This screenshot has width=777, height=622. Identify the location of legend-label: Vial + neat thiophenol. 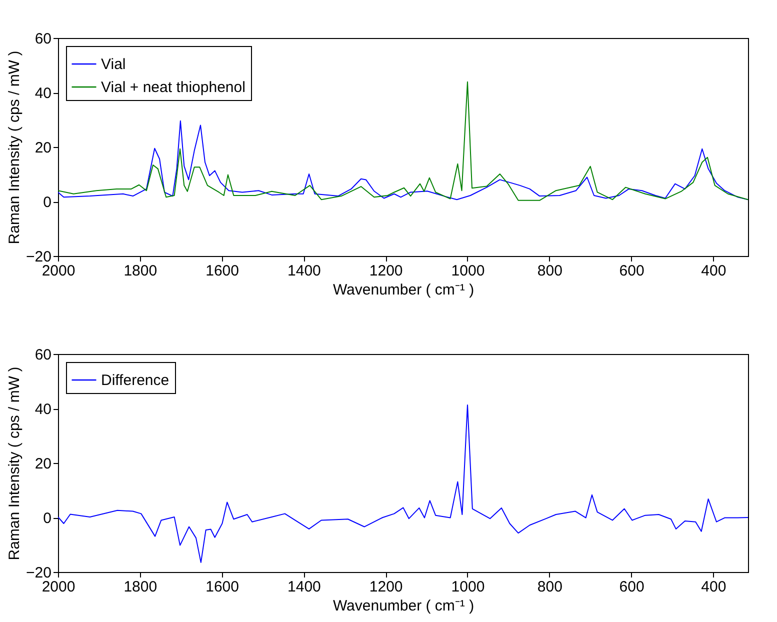
(173, 87).